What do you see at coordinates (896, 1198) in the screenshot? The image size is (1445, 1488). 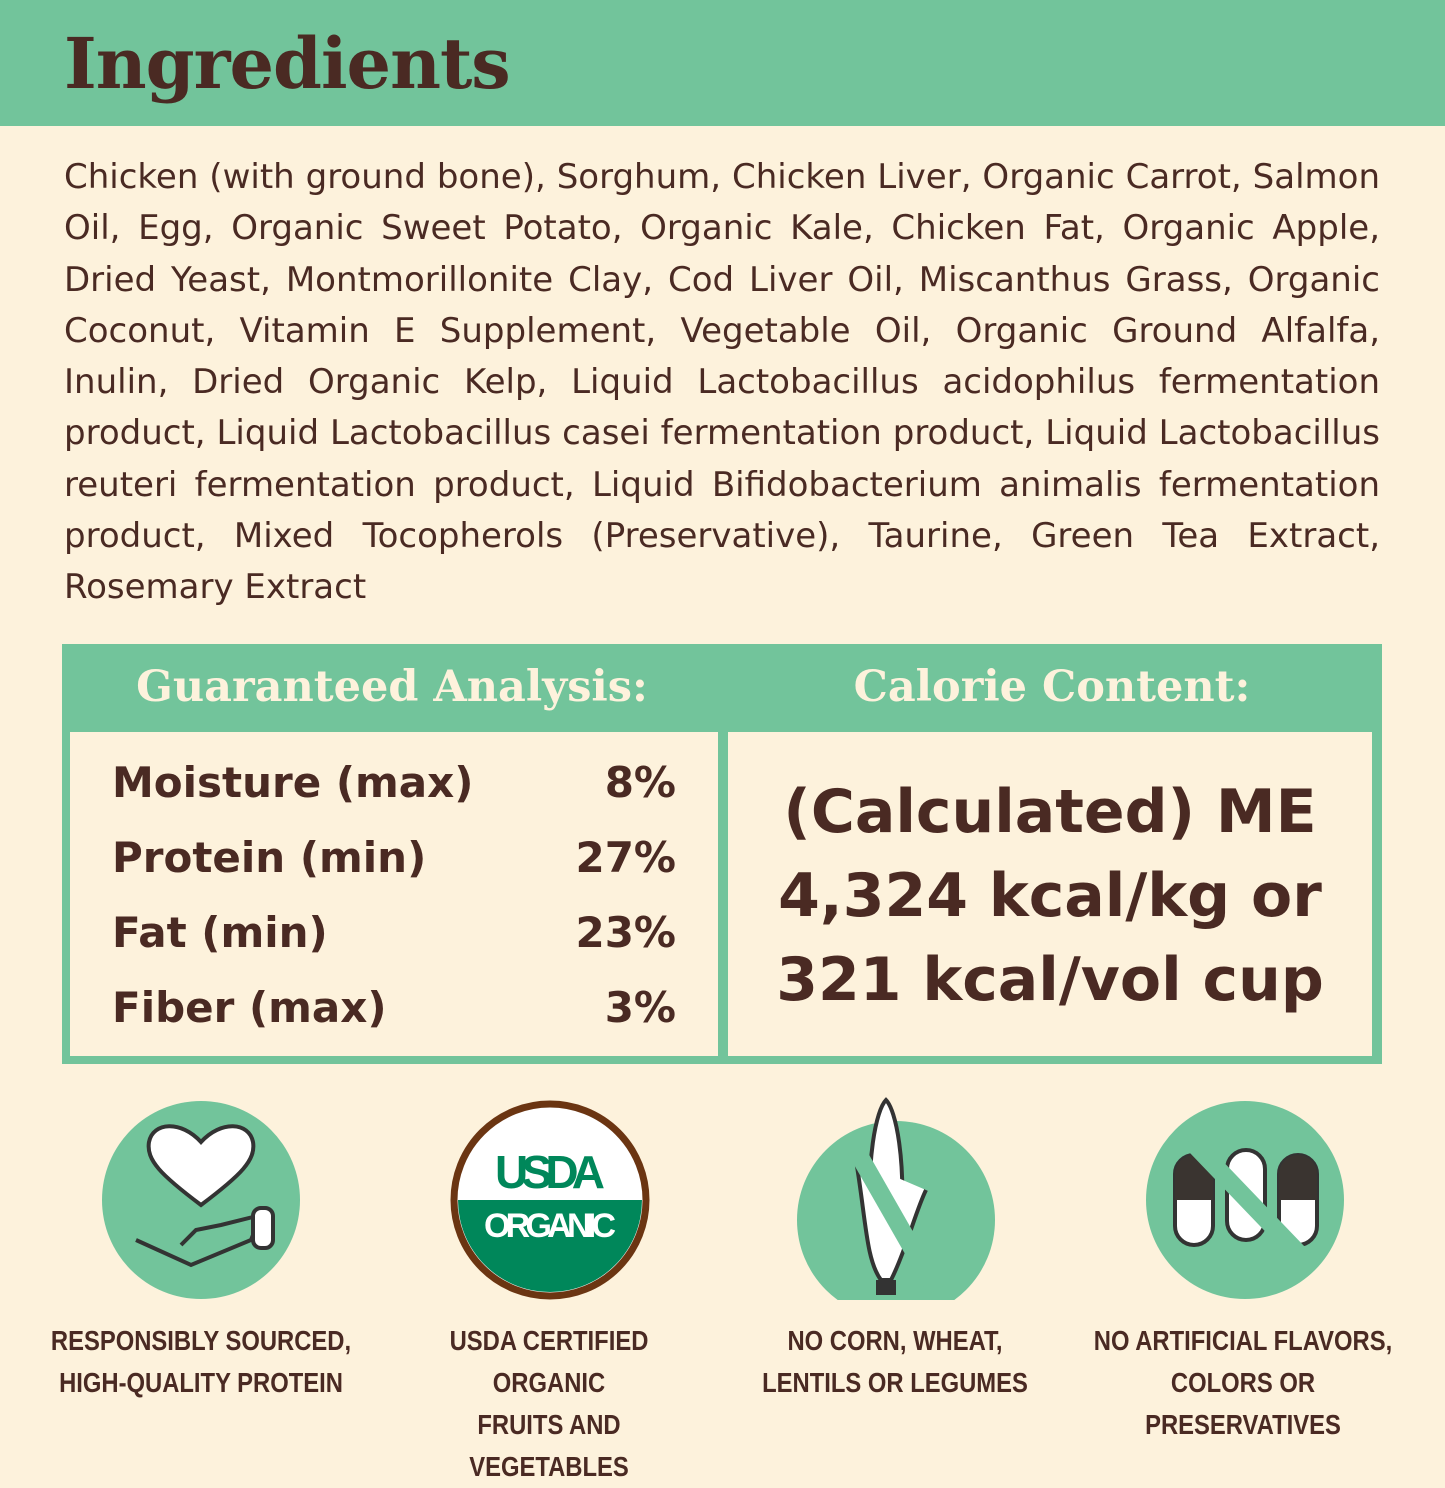 I see `no-corn-icon` at bounding box center [896, 1198].